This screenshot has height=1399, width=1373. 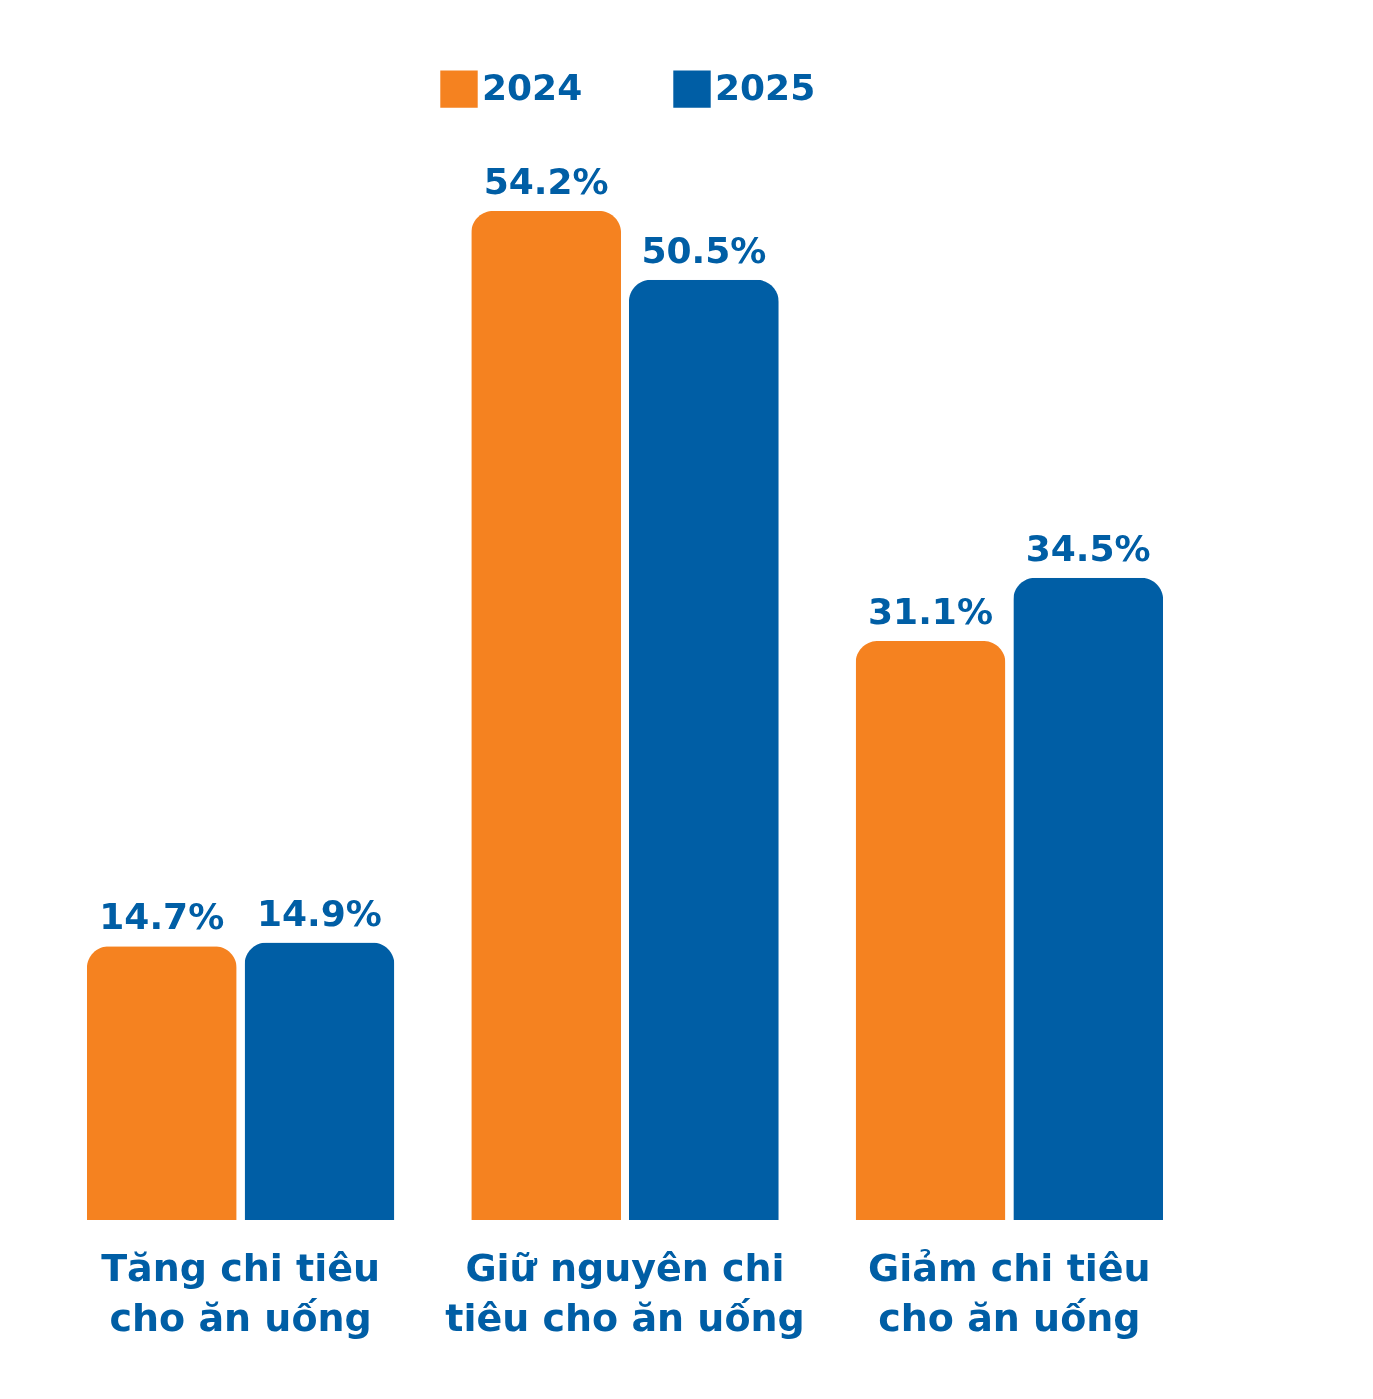 What do you see at coordinates (1088, 548) in the screenshot?
I see `data-label: 34.5%` at bounding box center [1088, 548].